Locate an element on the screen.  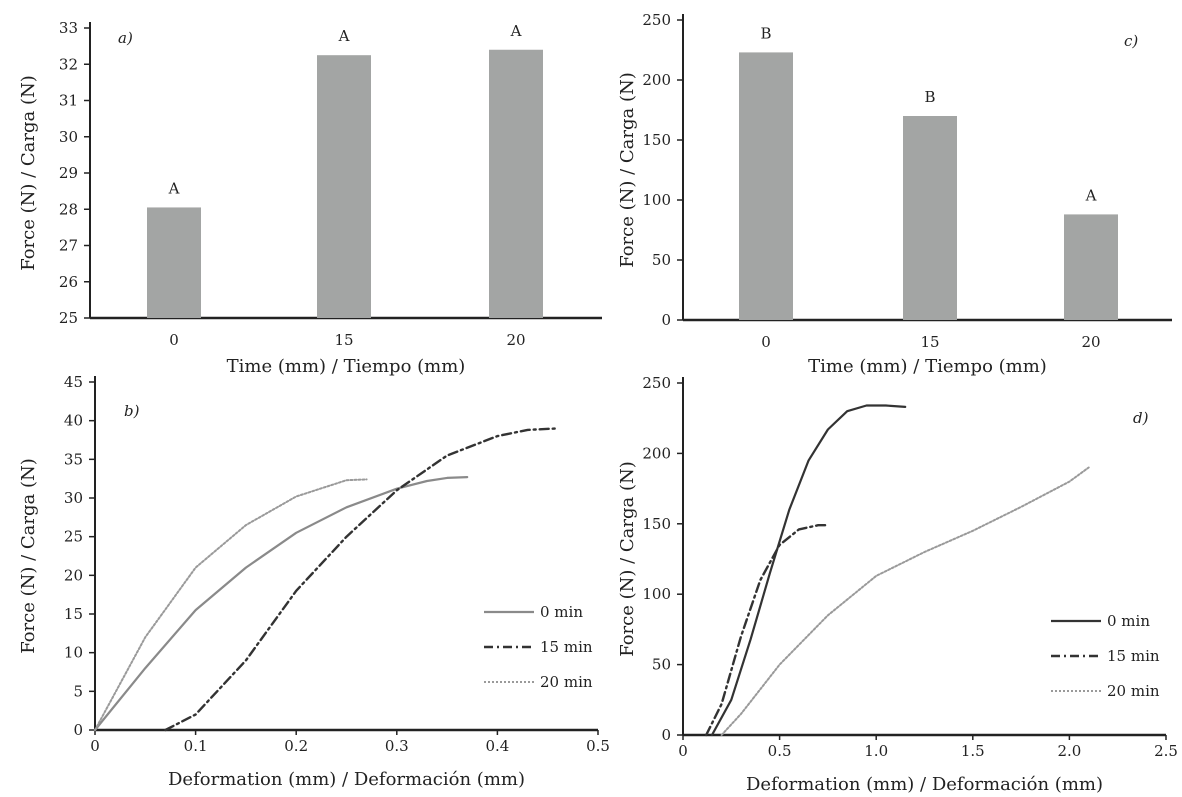
y-tick-label: 5 is located at coordinates (78, 691).